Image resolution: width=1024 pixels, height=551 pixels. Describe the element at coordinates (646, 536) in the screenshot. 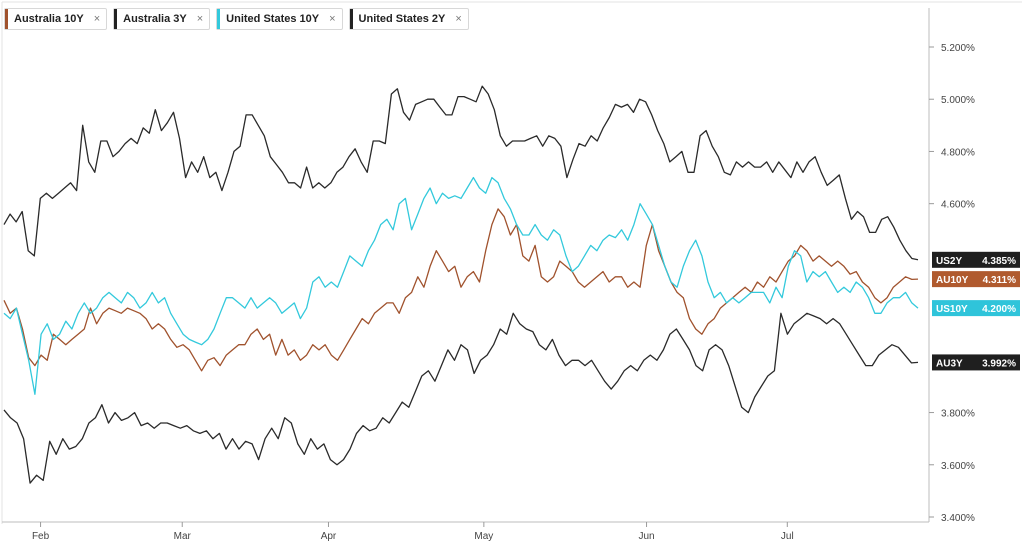

I see `x-tick-label: Jun` at that location.